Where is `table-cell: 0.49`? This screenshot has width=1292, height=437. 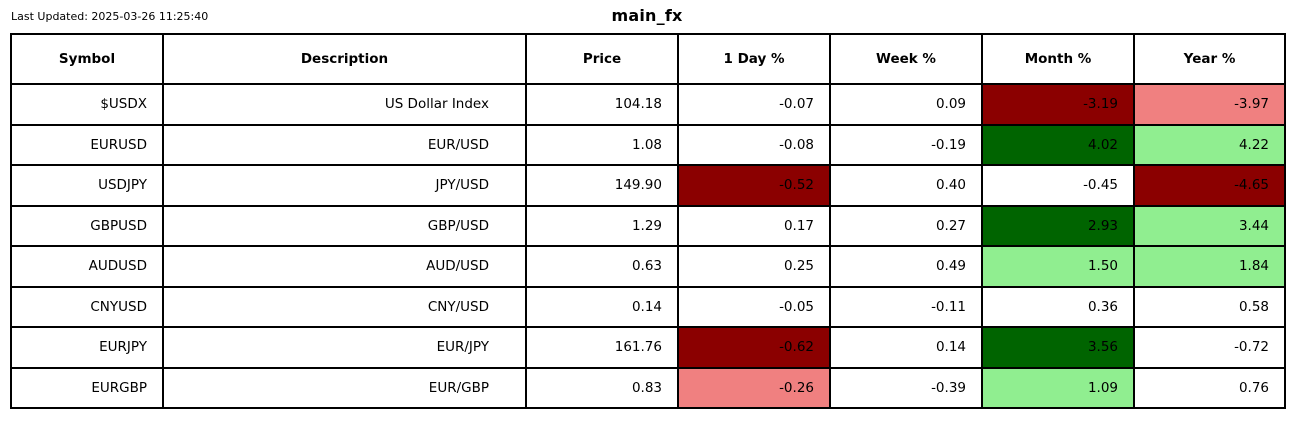 table-cell: 0.49 is located at coordinates (906, 266).